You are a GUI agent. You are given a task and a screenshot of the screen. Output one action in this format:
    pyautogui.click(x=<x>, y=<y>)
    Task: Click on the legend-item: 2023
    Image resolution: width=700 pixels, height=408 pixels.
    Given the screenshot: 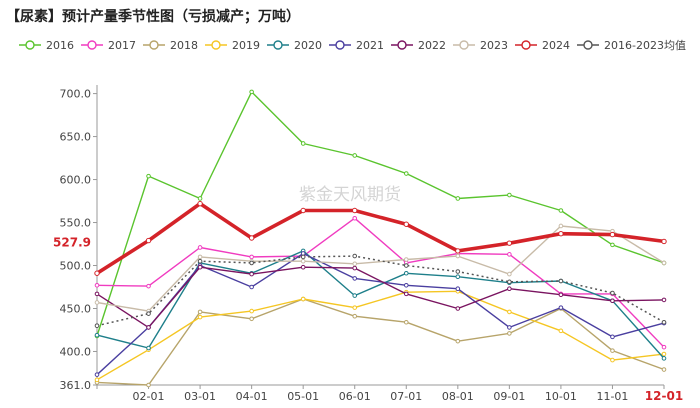 What is the action you would take?
    pyautogui.click(x=480, y=45)
    